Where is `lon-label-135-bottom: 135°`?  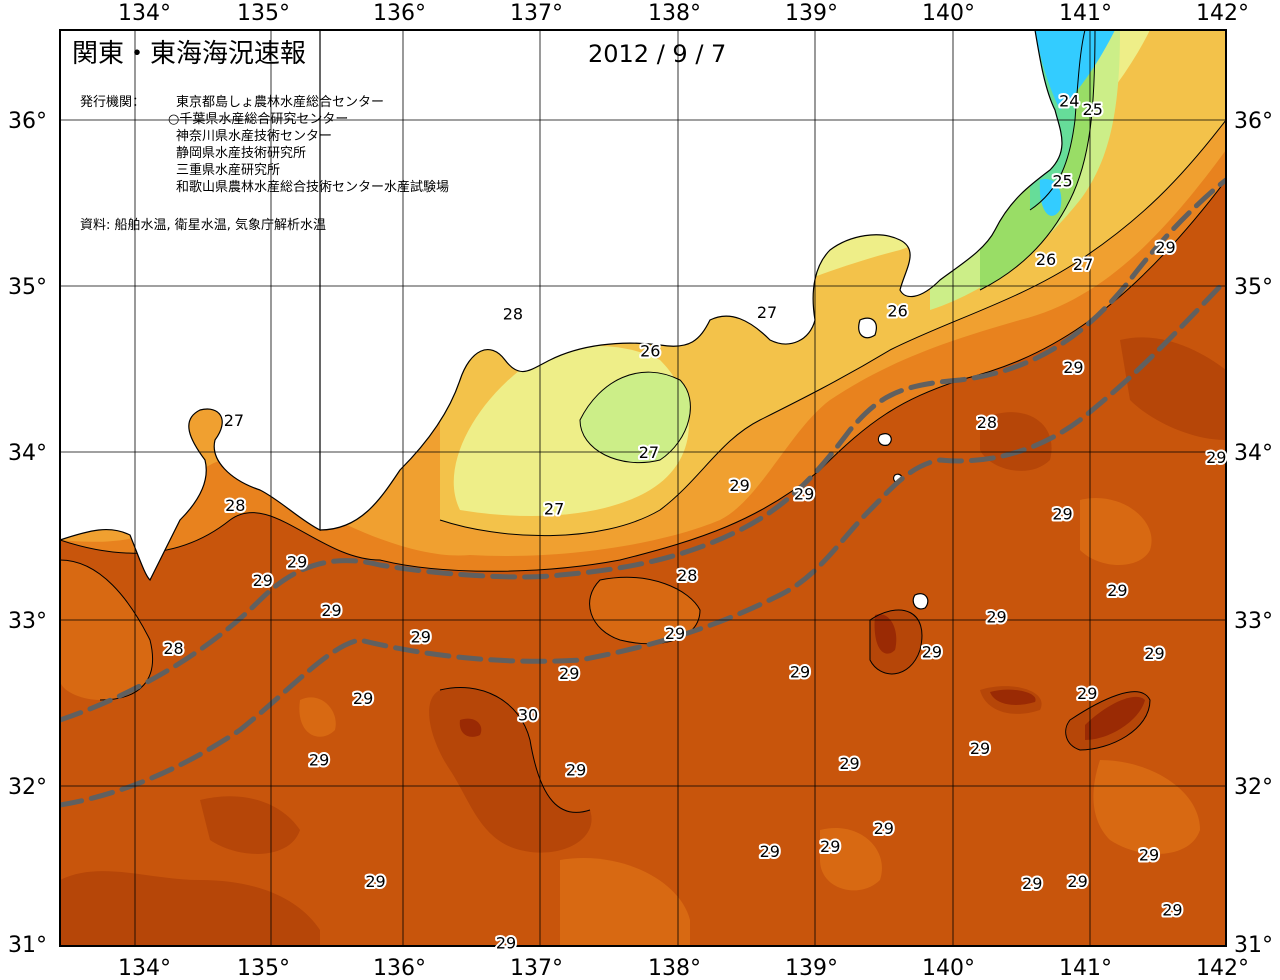 lon-label-135-bottom: 135° is located at coordinates (263, 968).